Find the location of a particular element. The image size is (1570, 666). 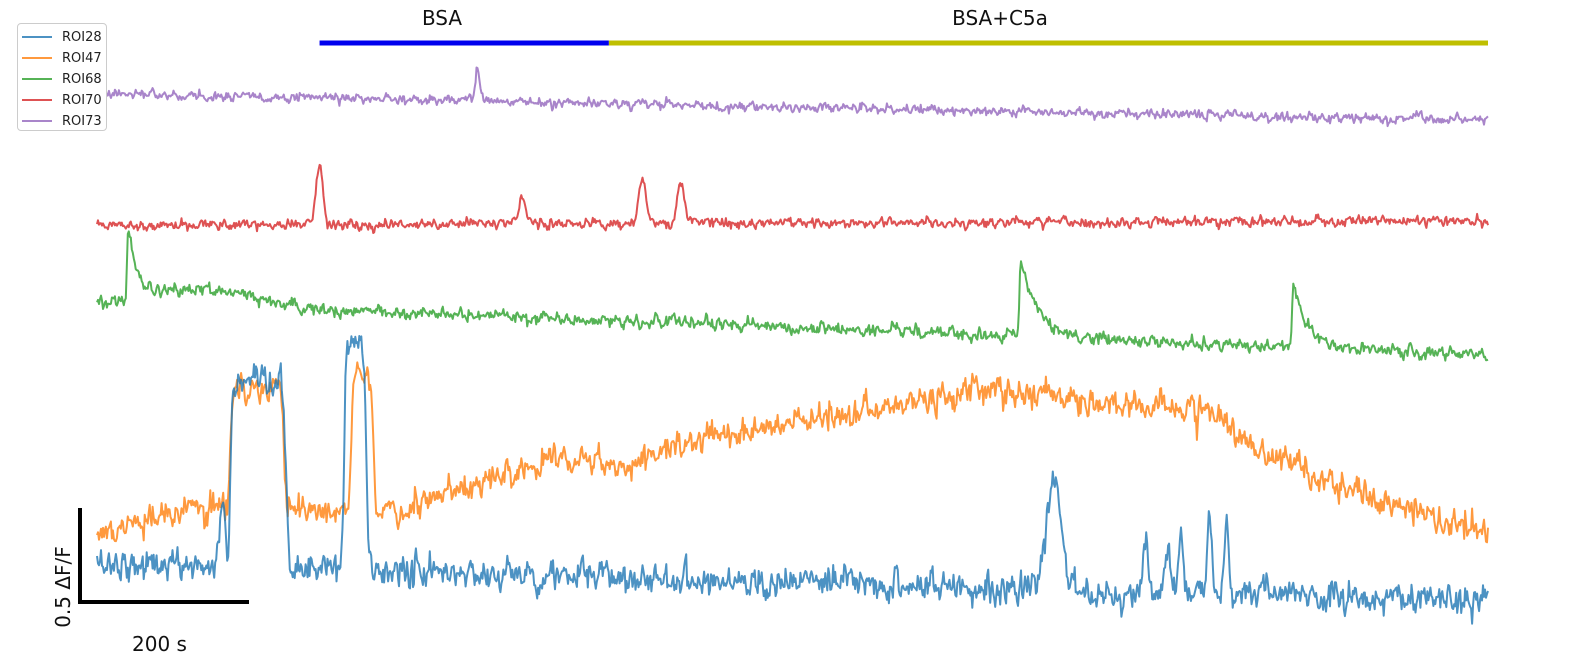

legend: ROI28 ROI47 ROI68 ROI70 ROI73 is located at coordinates (62, 77).